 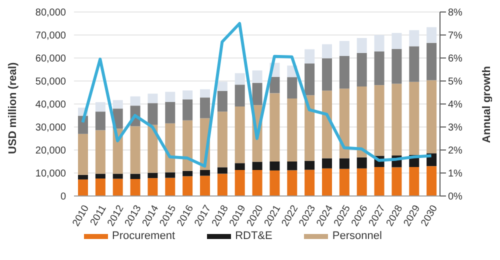 What do you see at coordinates (144, 236) in the screenshot?
I see `legend-label: Procurement` at bounding box center [144, 236].